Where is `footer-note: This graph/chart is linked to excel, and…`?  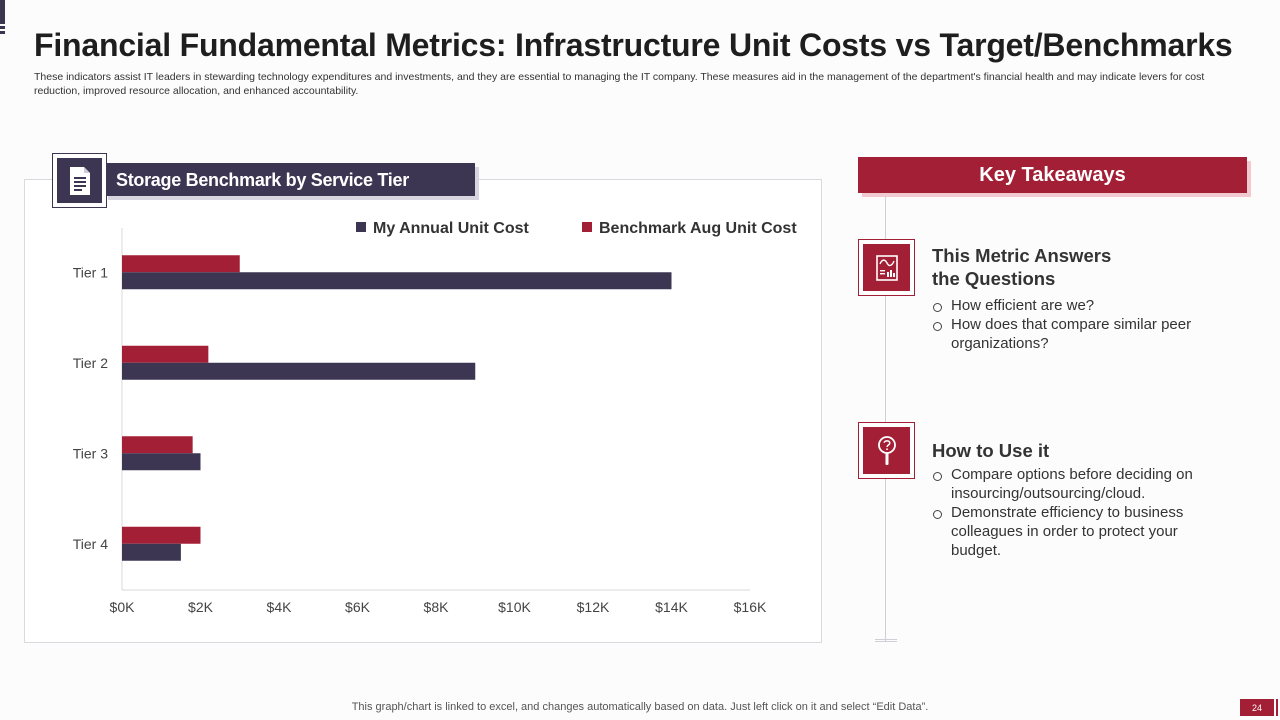 footer-note: This graph/chart is linked to excel, and… is located at coordinates (640, 707).